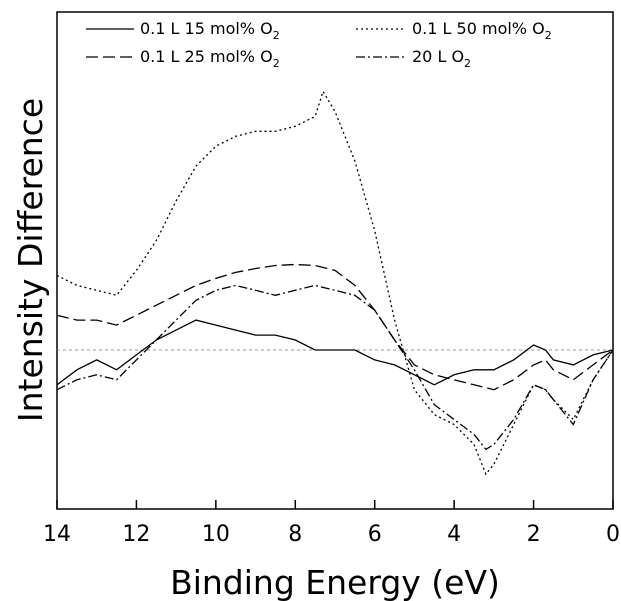  I want to click on x-tick-label: 2, so click(534, 534).